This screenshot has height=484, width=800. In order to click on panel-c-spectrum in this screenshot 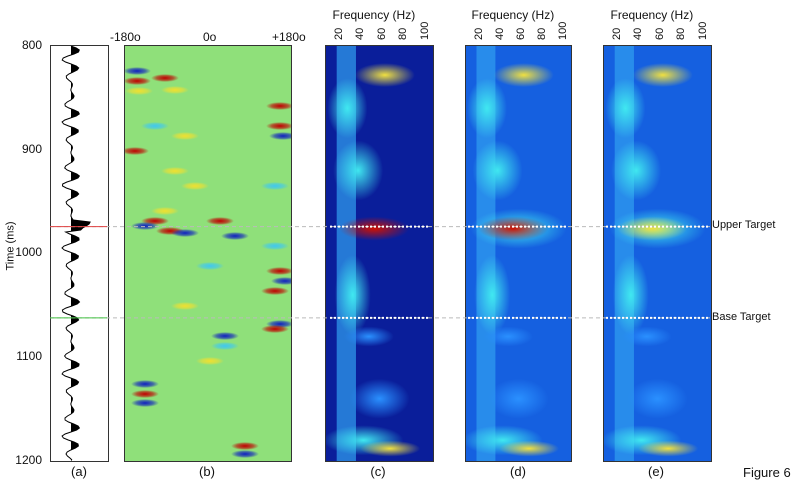, I will do `click(379, 253)`.